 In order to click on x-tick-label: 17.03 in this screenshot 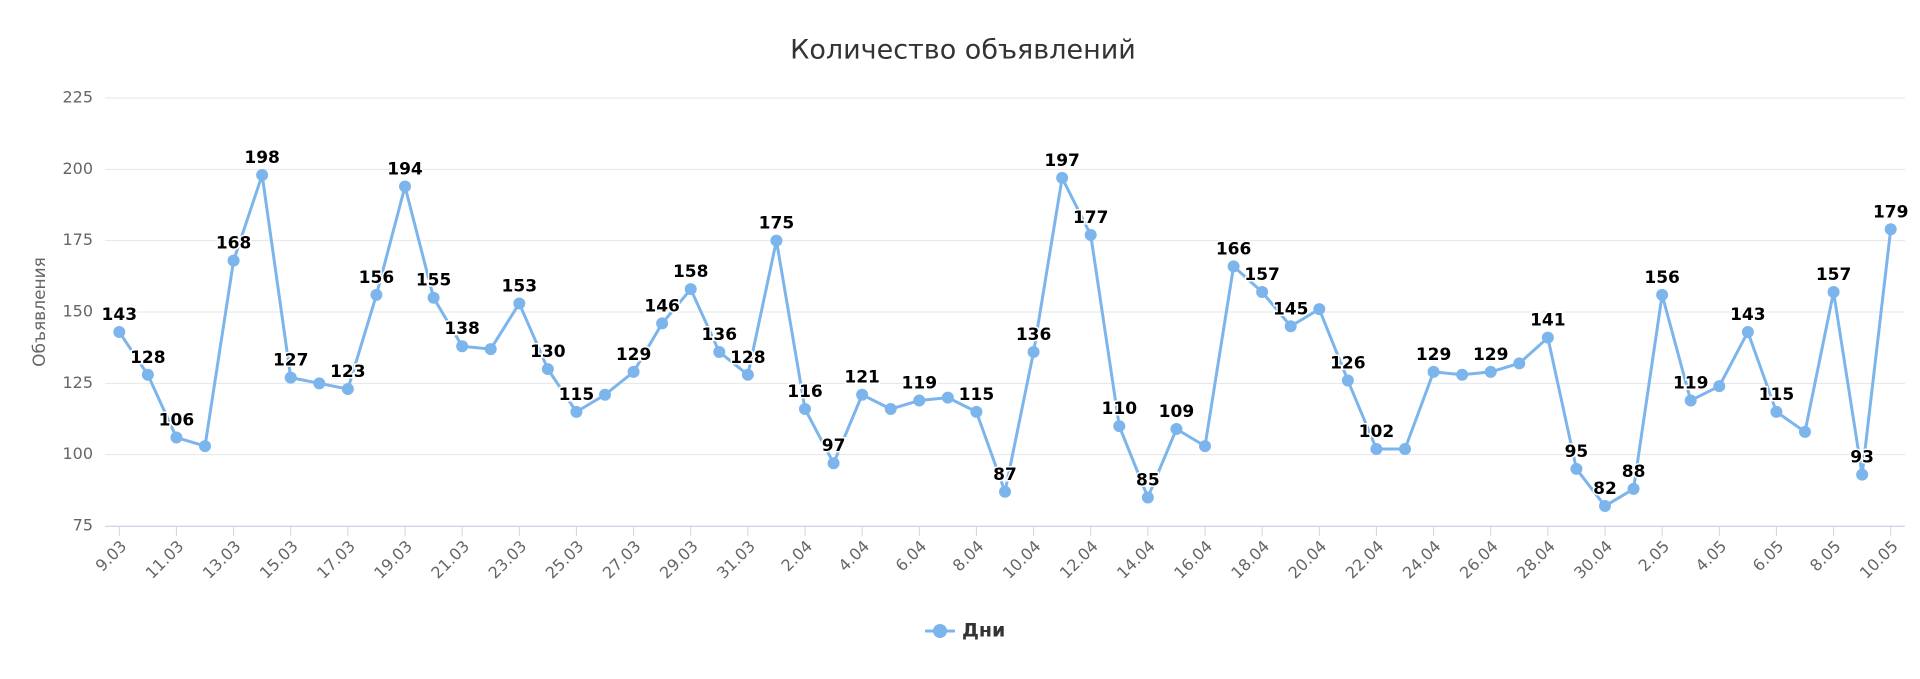, I will do `click(336, 560)`.